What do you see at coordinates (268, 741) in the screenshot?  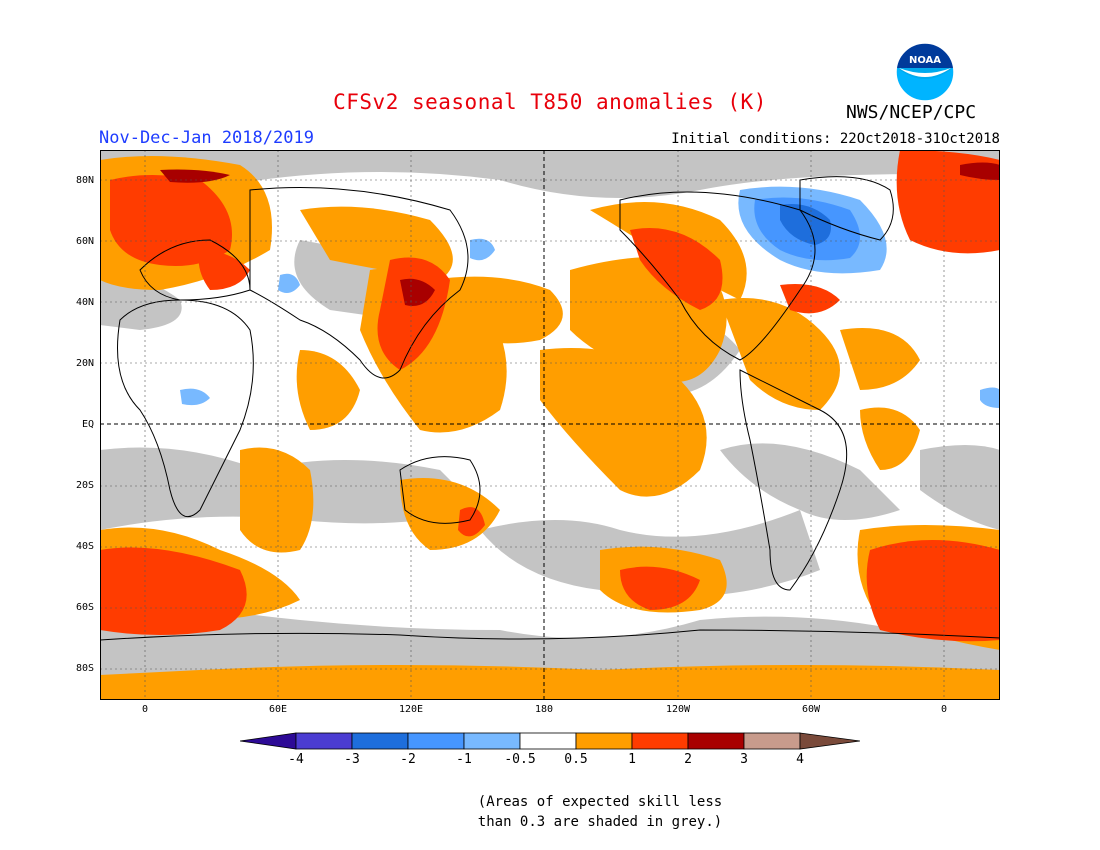 I see `colorbar-arrow-low` at bounding box center [268, 741].